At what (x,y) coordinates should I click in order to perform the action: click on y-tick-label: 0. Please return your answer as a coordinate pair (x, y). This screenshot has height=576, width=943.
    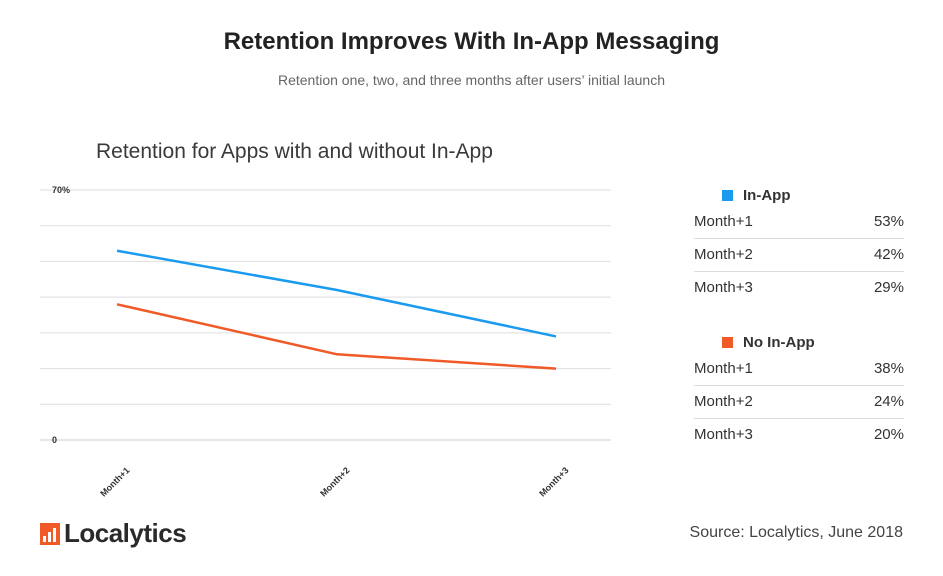
    Looking at the image, I should click on (54, 440).